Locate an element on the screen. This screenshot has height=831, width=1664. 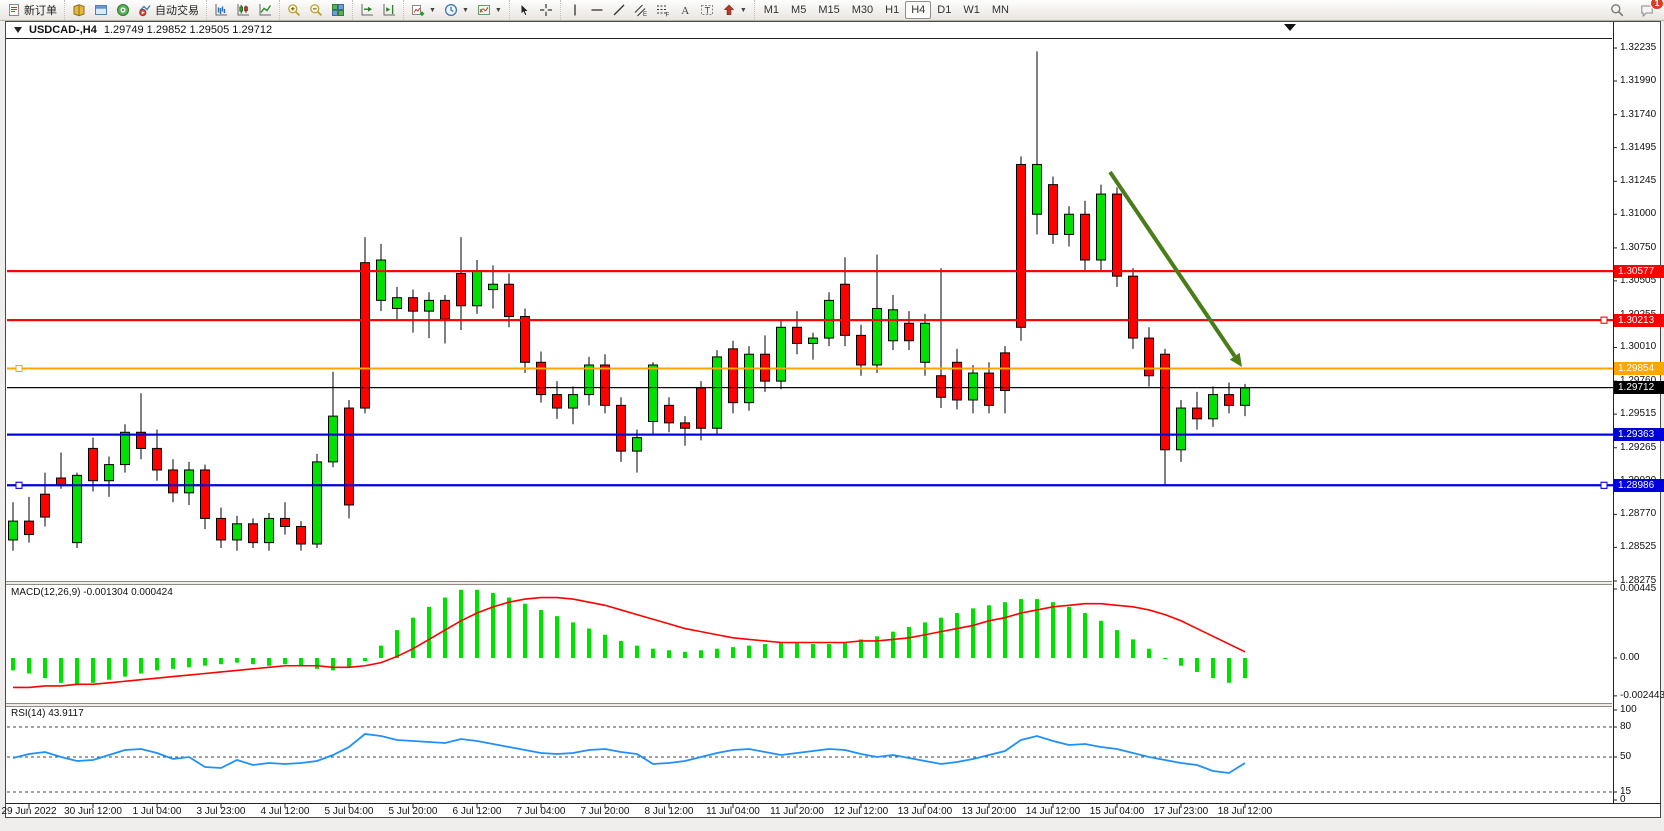
timeframe-d1-button: D1 is located at coordinates (944, 10).